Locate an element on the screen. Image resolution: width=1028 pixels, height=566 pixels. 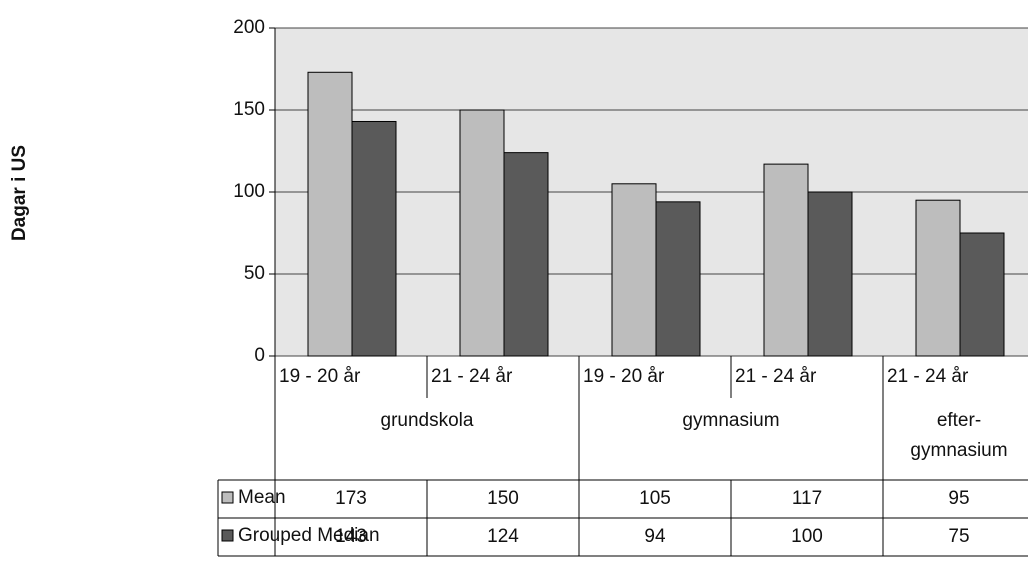
table-value: 75 is located at coordinates (959, 536).